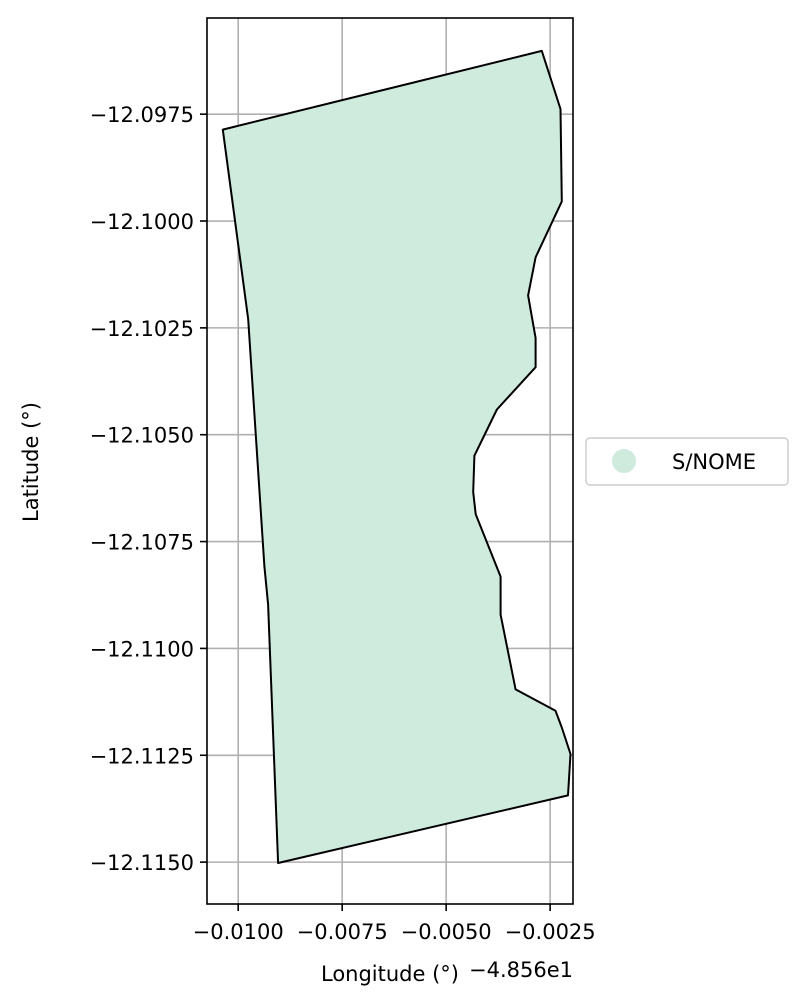  Describe the element at coordinates (142, 756) in the screenshot. I see `y-tick-label: −12.1125` at that location.